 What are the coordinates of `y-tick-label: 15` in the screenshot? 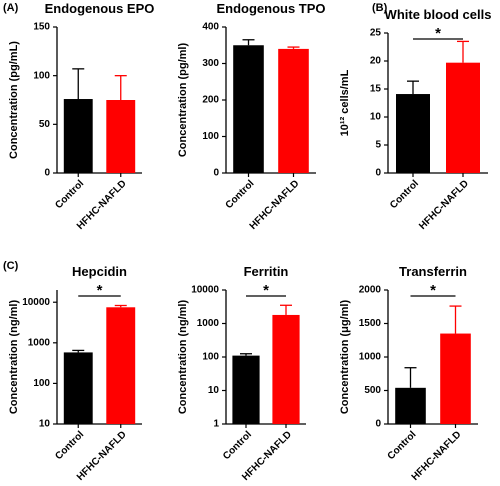 It's located at (376, 89).